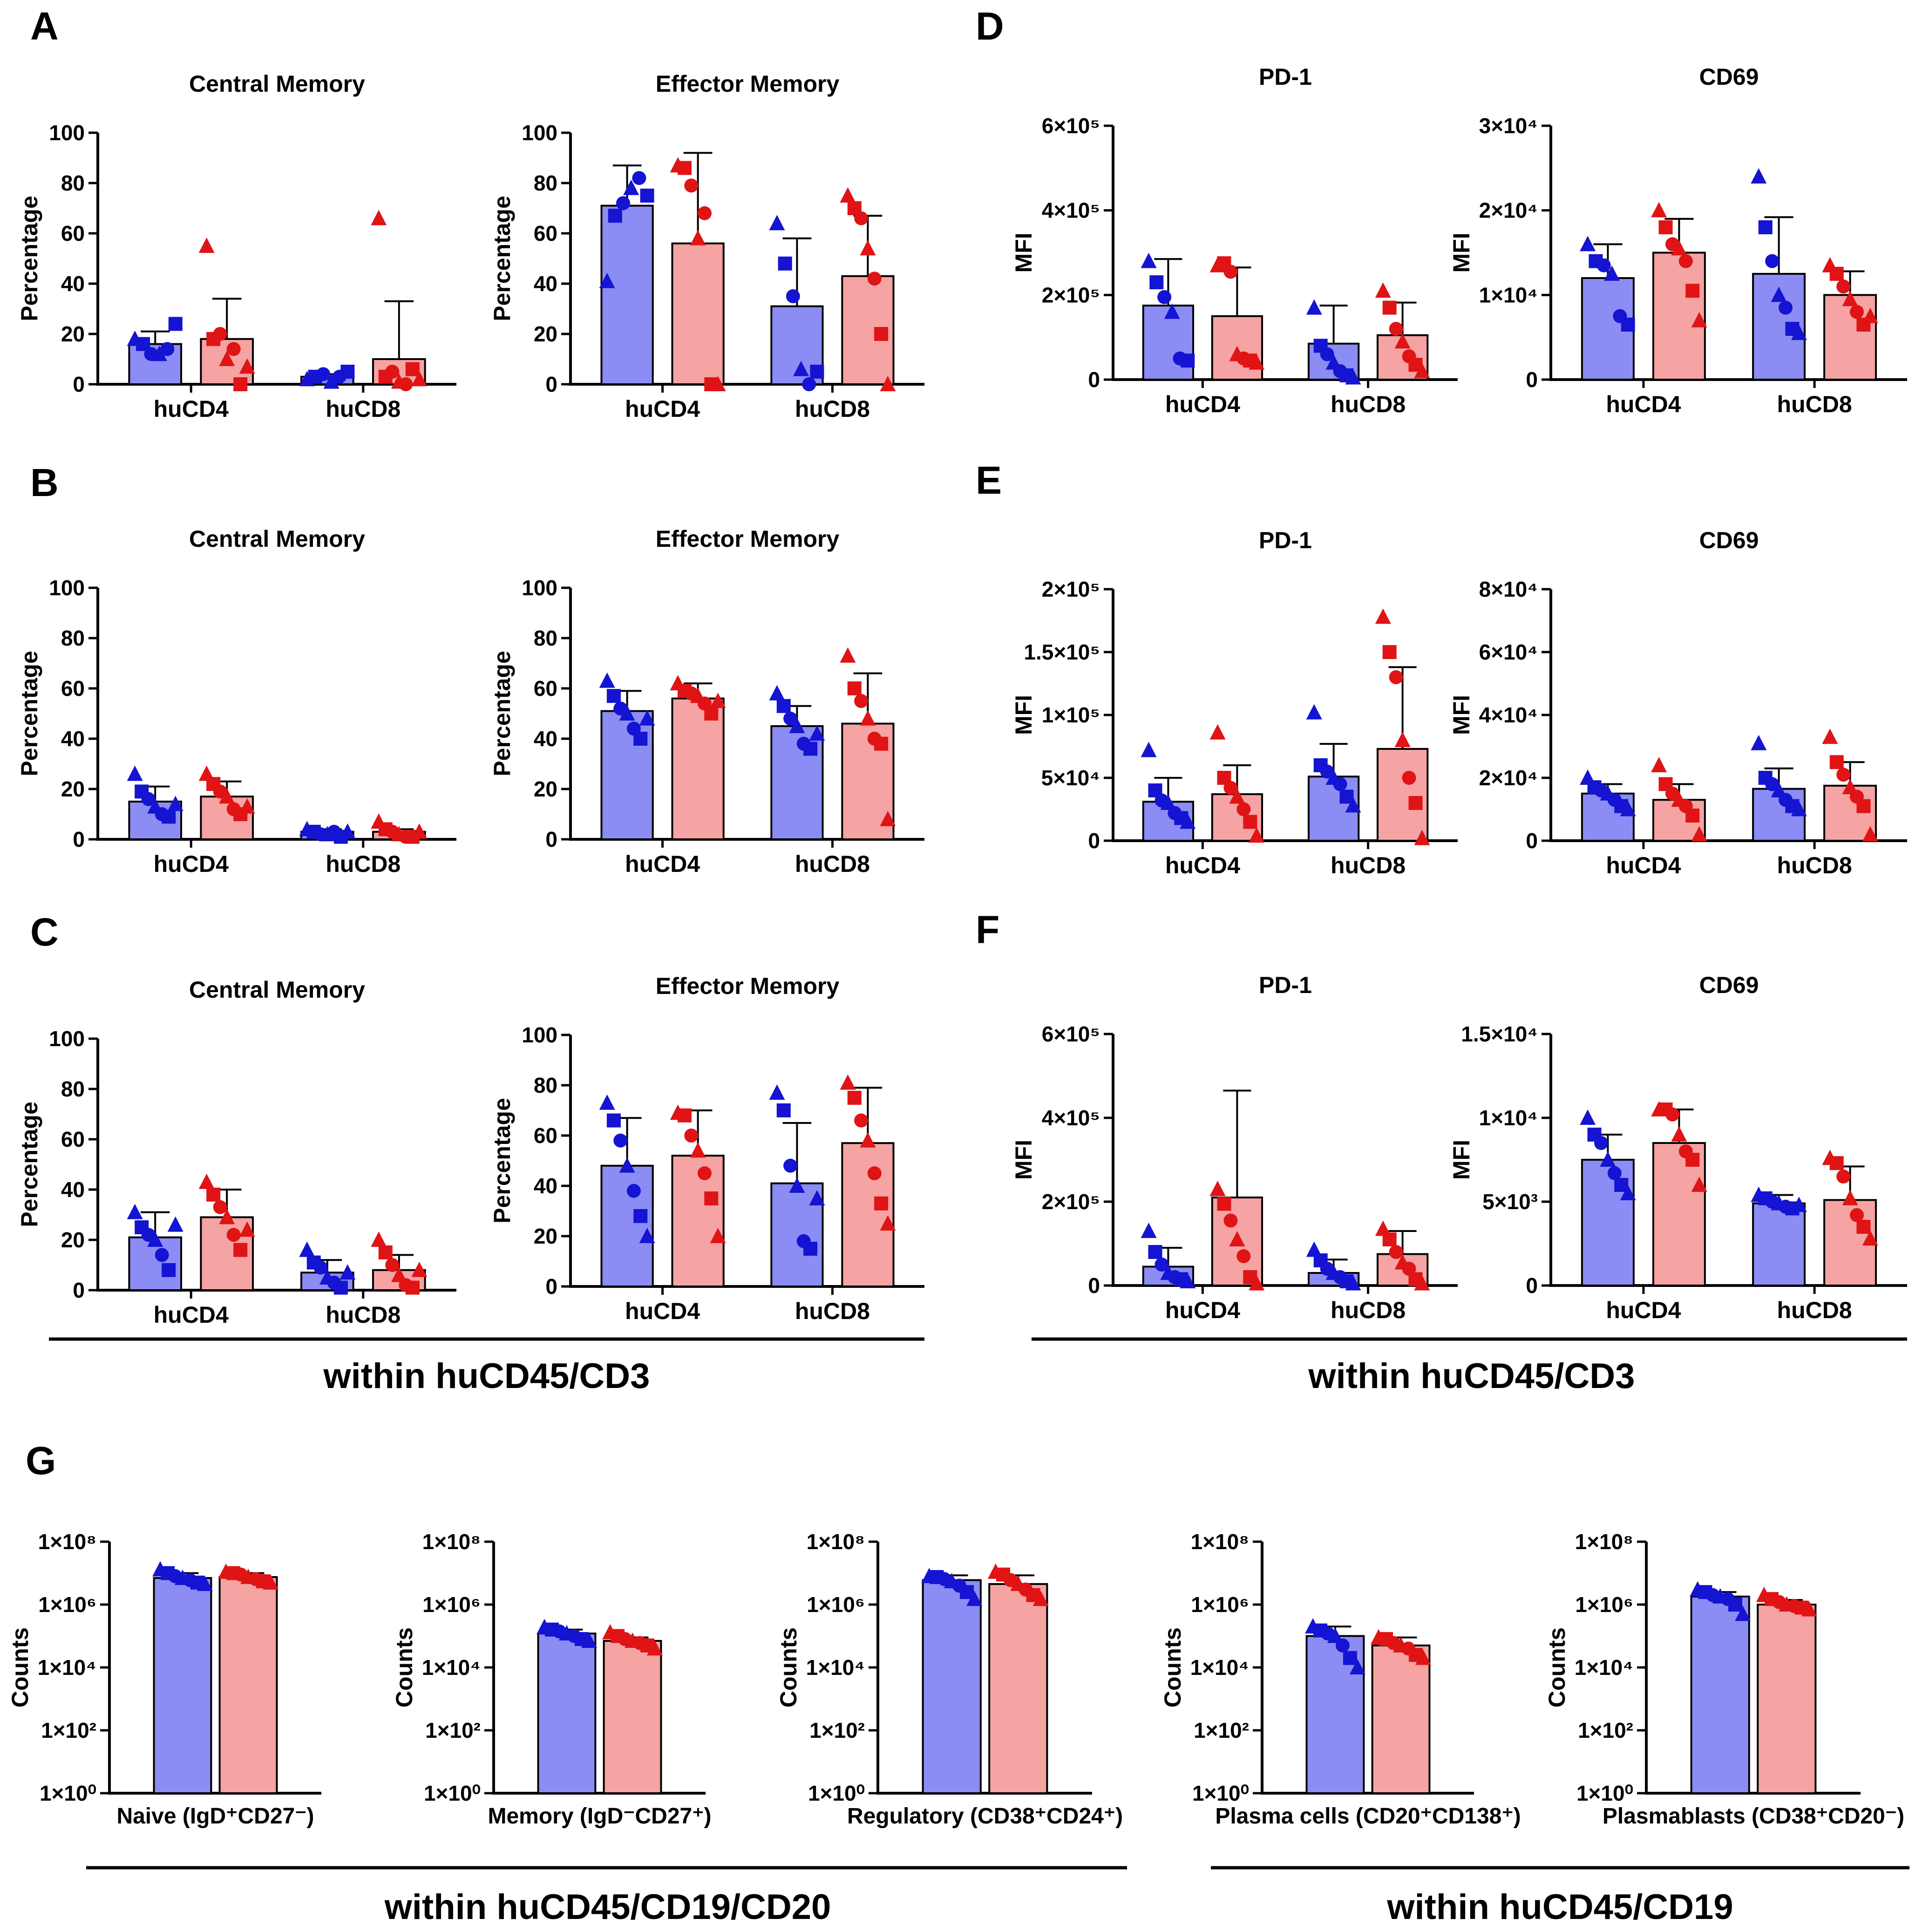 Image resolution: width=1929 pixels, height=1932 pixels. What do you see at coordinates (44, 932) in the screenshot?
I see `panel-label: C` at bounding box center [44, 932].